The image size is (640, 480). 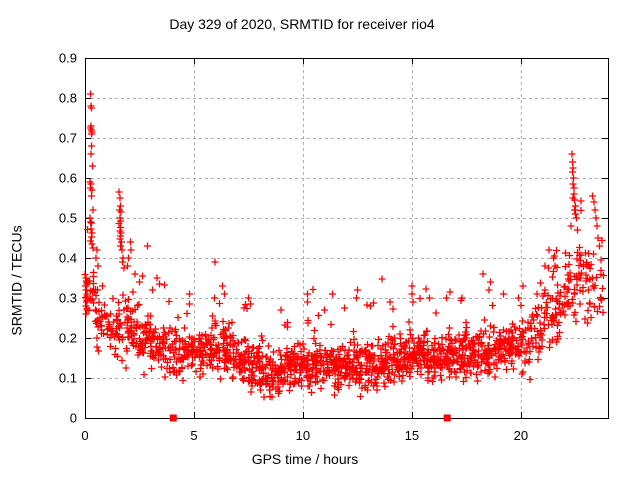 I want to click on x-tick-label: 5, so click(x=193, y=435).